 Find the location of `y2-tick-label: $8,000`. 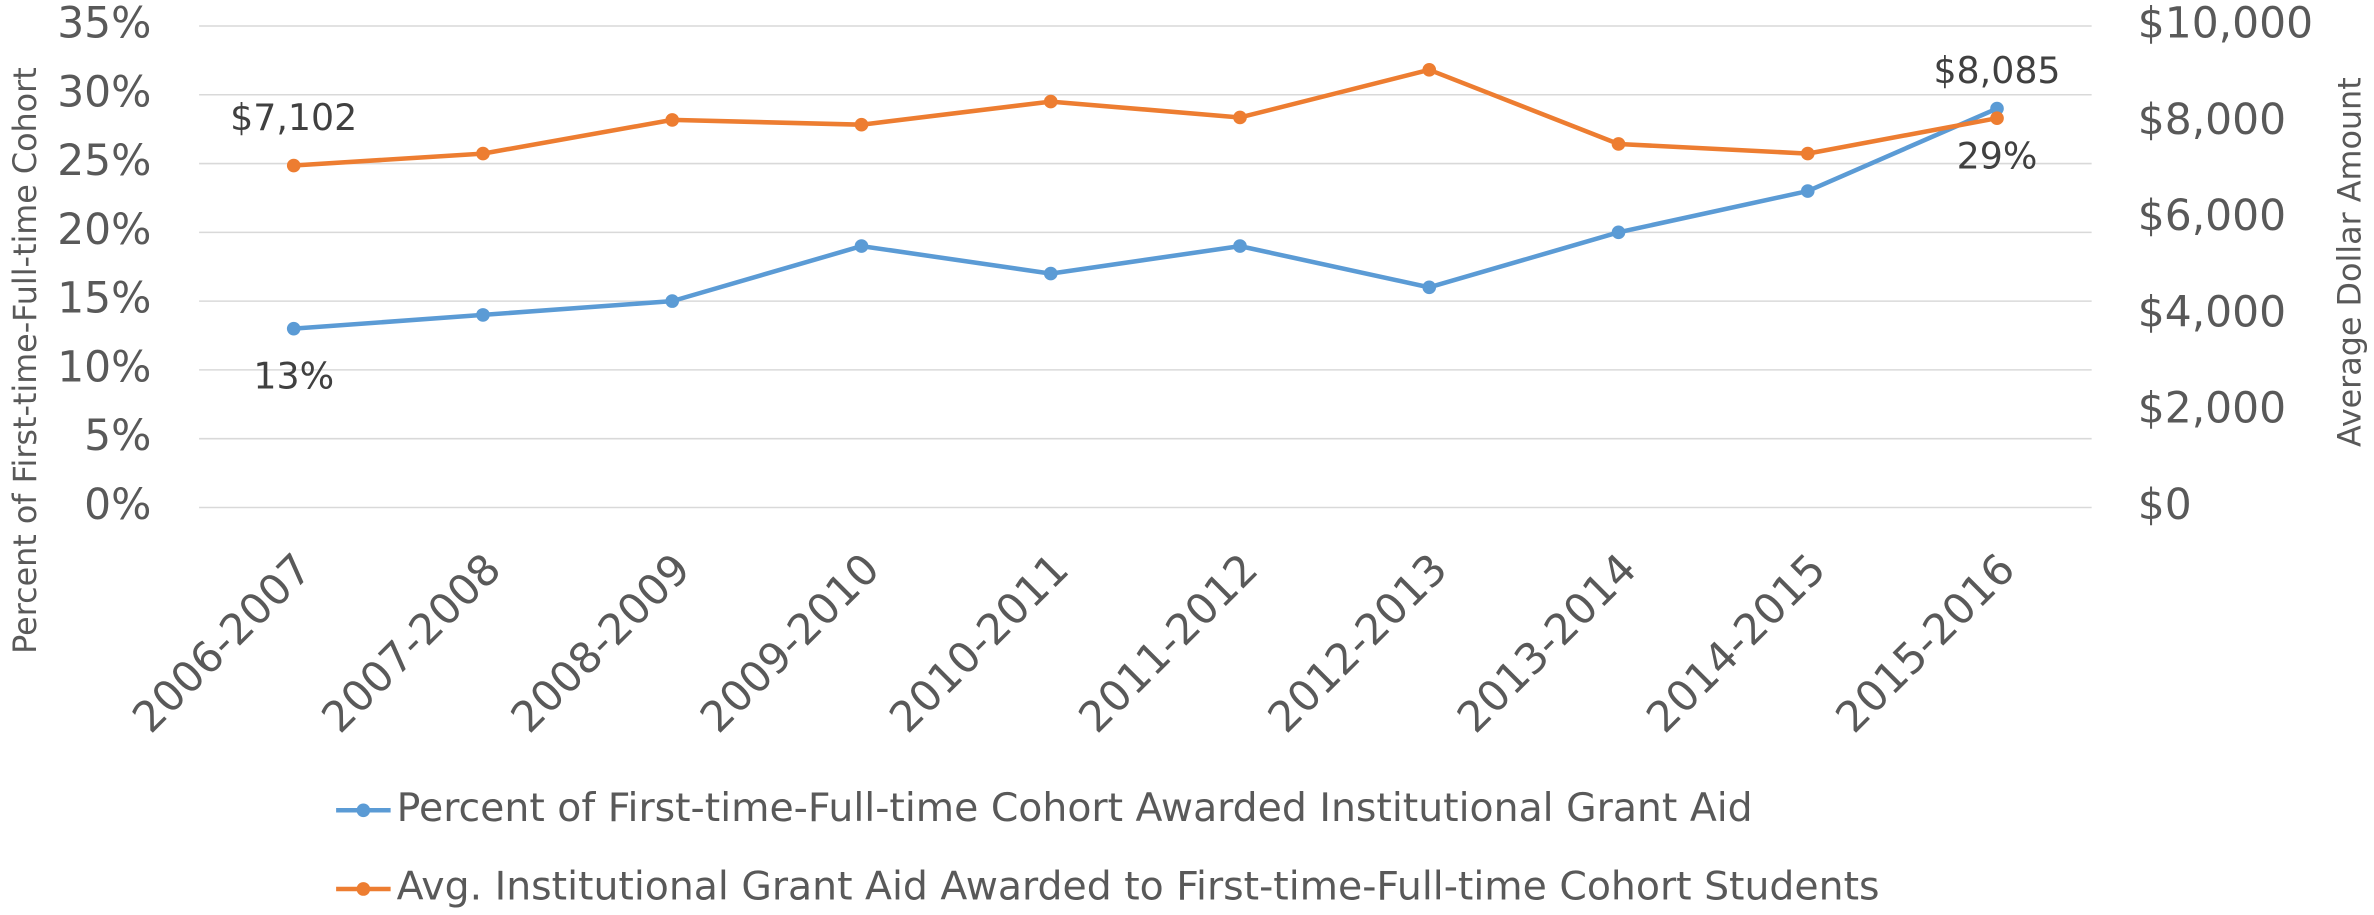

y2-tick-label: $8,000 is located at coordinates (2212, 119).